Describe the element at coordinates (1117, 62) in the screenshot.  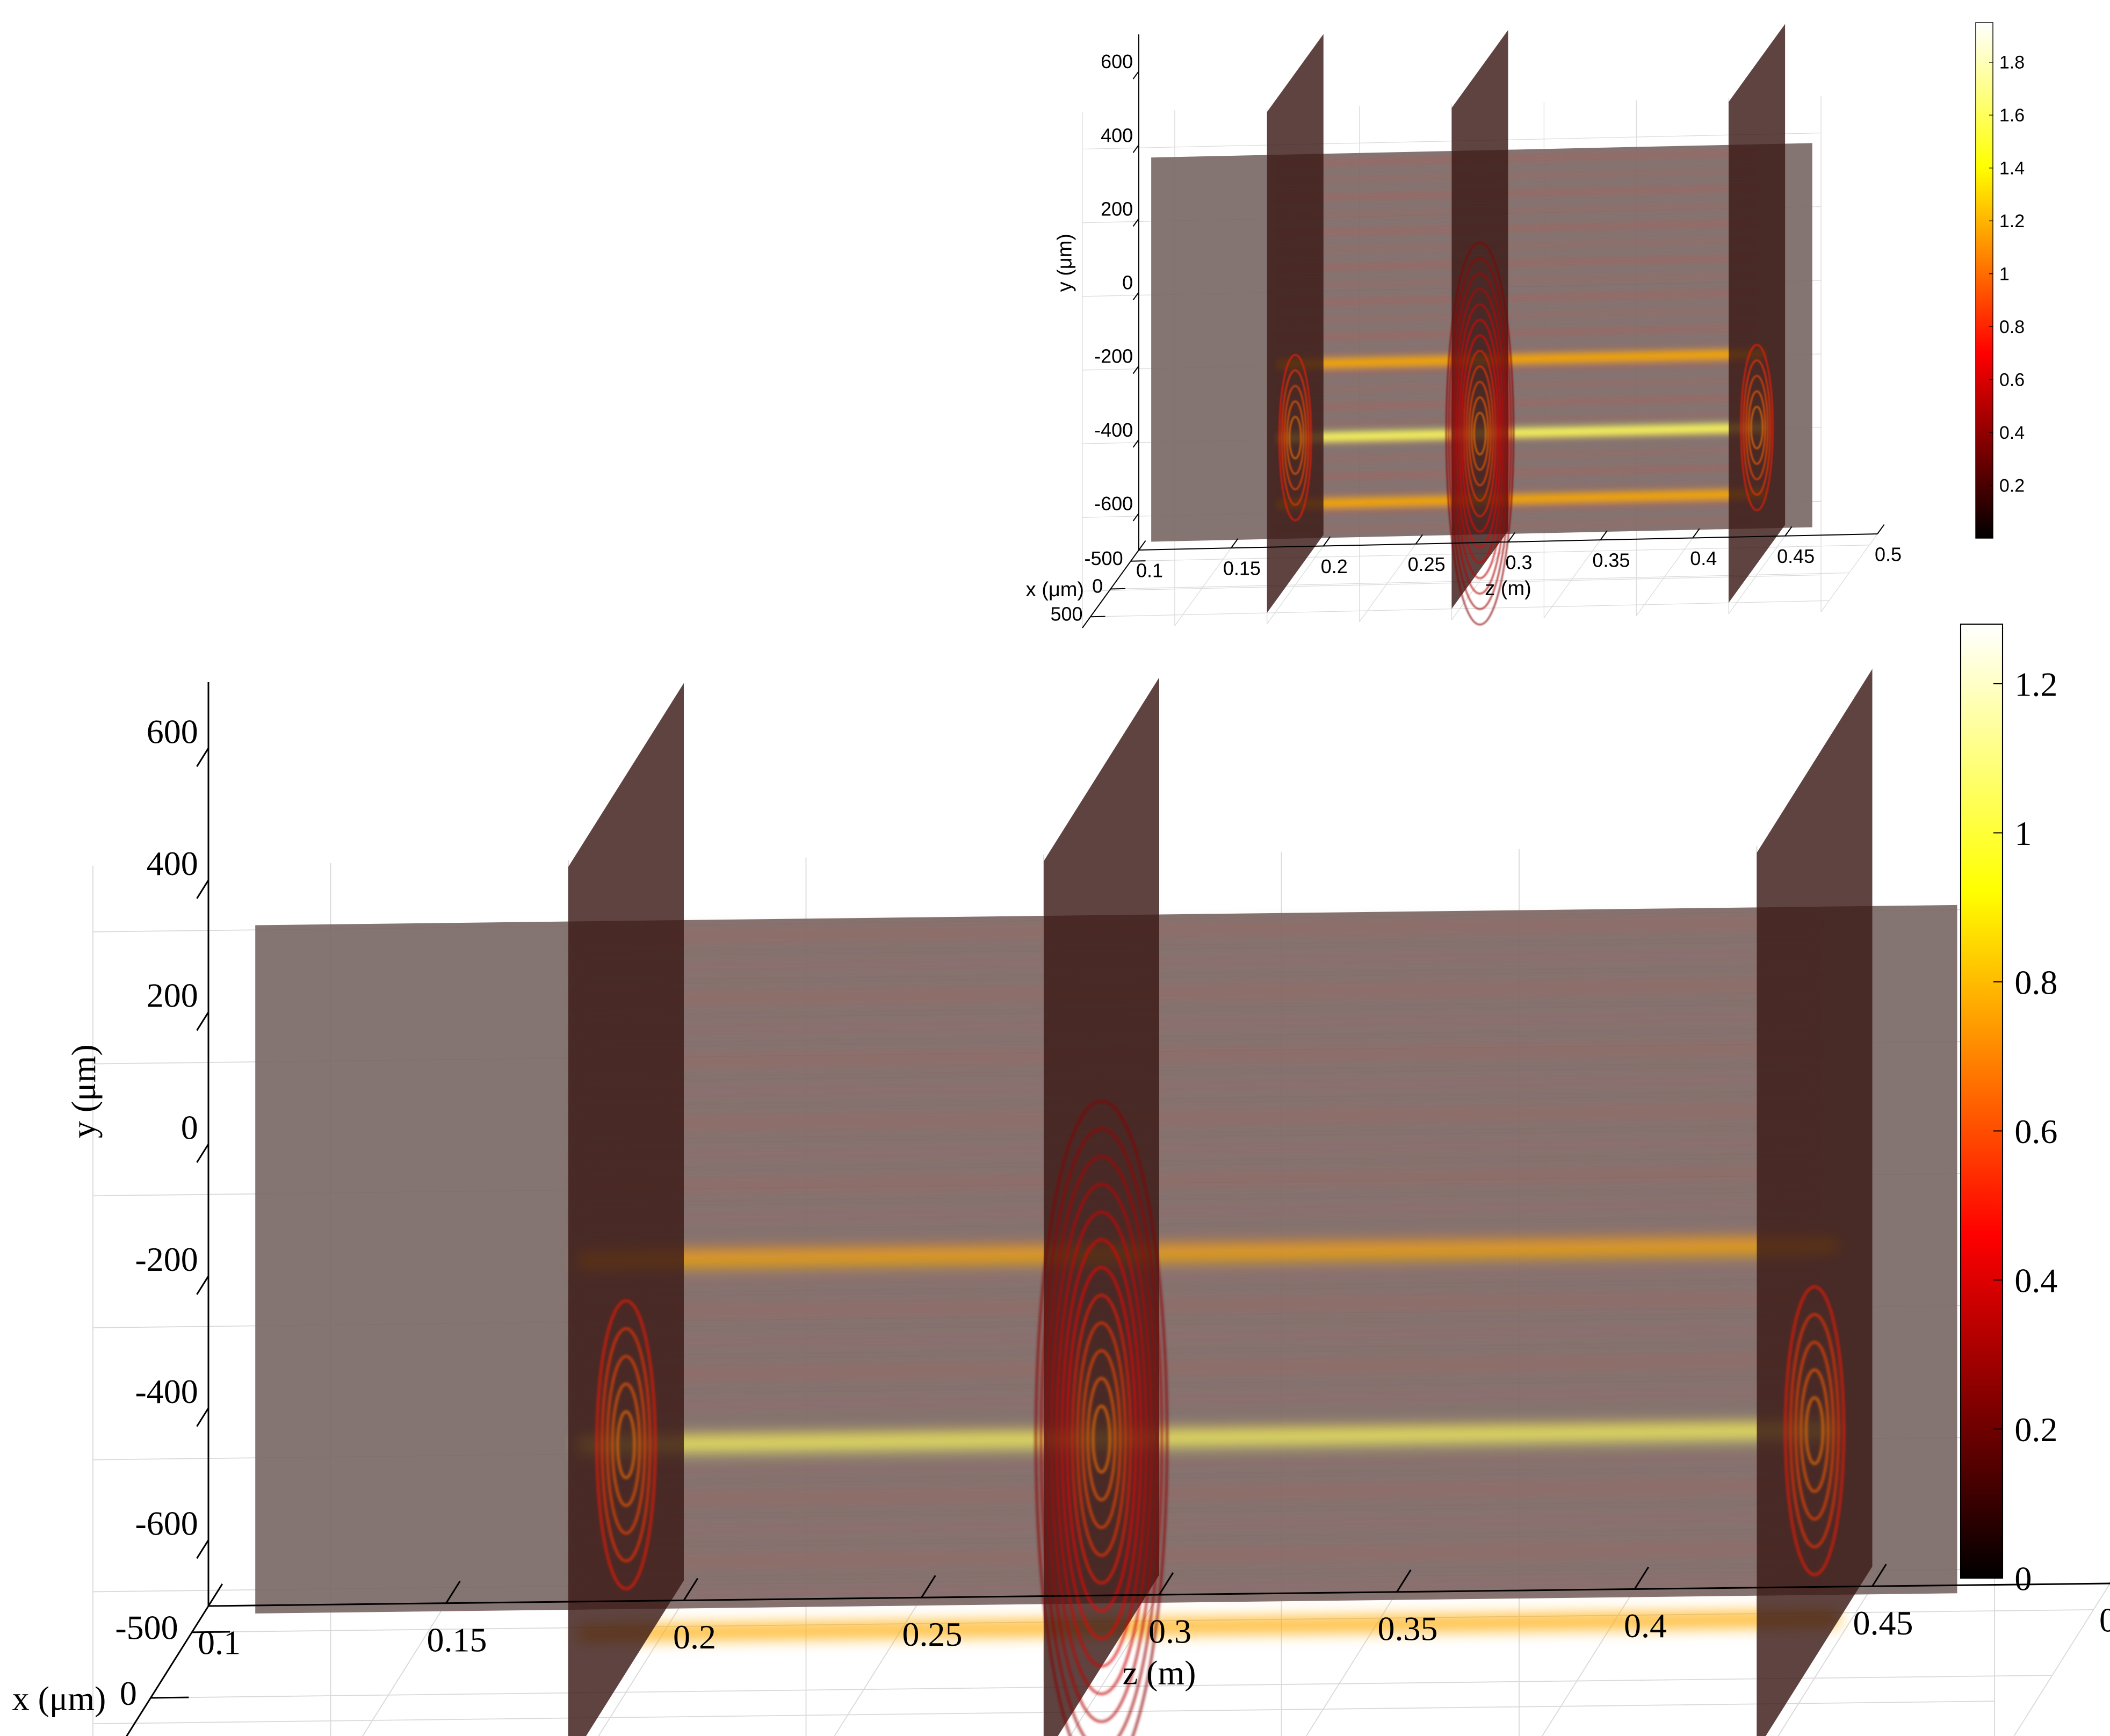
I see `y-tick-label: 600` at that location.